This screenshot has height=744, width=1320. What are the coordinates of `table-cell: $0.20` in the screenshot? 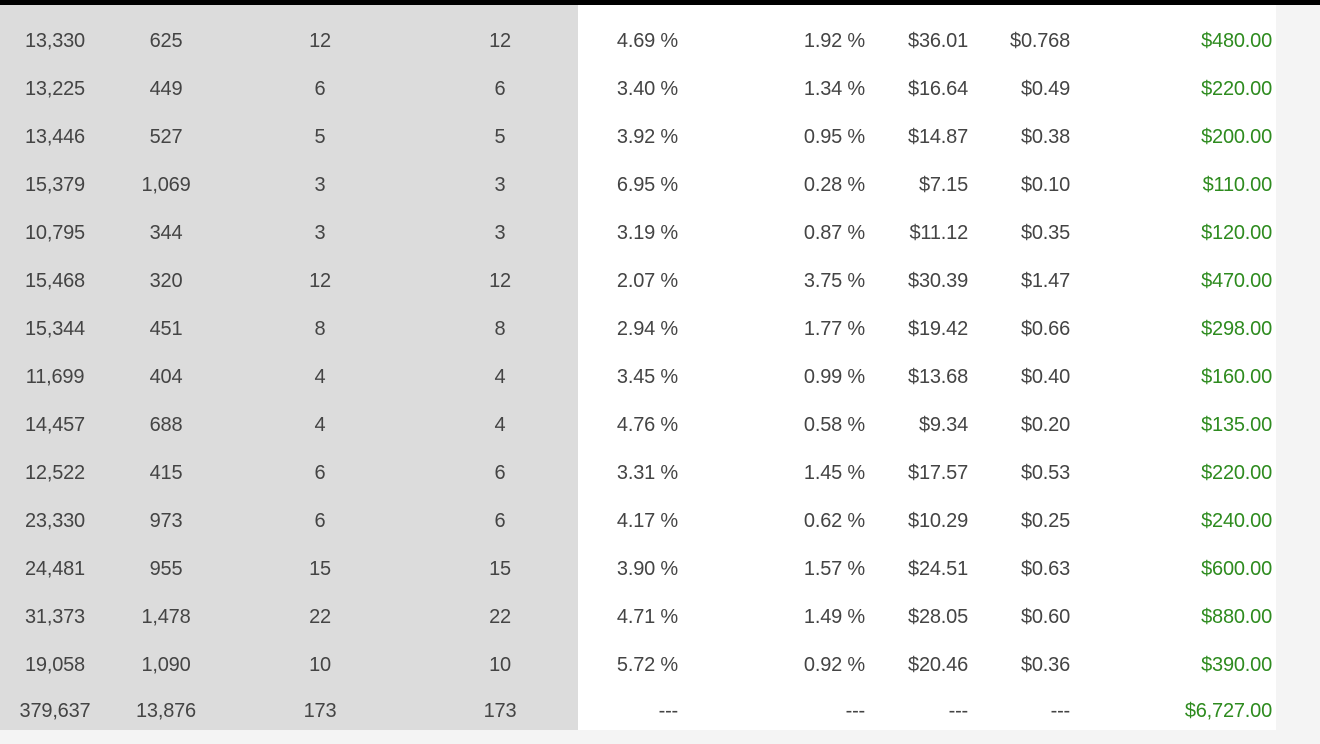 It's located at (1045, 425).